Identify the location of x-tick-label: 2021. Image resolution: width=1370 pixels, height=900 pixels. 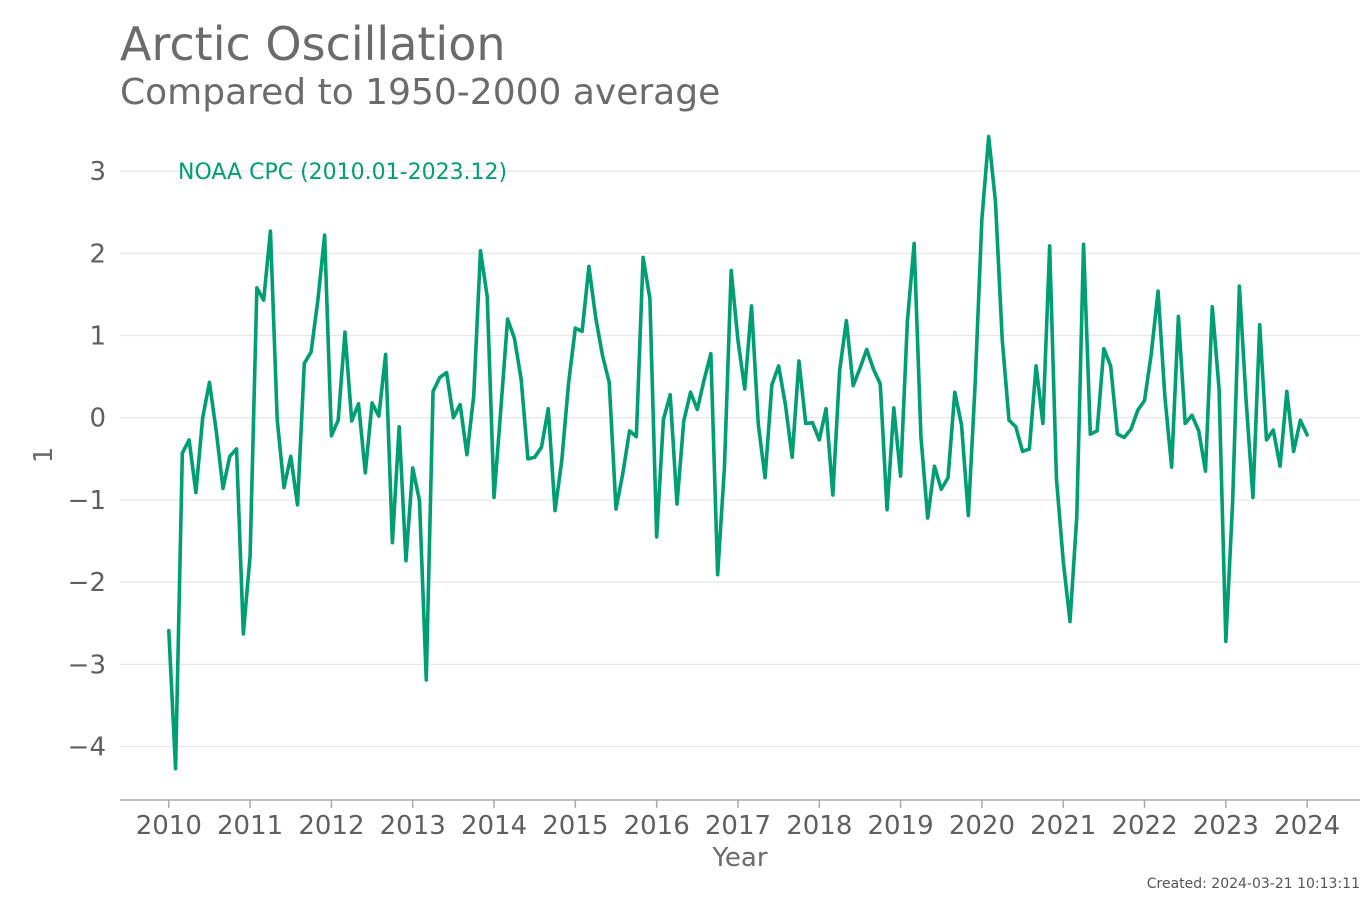
(1063, 826).